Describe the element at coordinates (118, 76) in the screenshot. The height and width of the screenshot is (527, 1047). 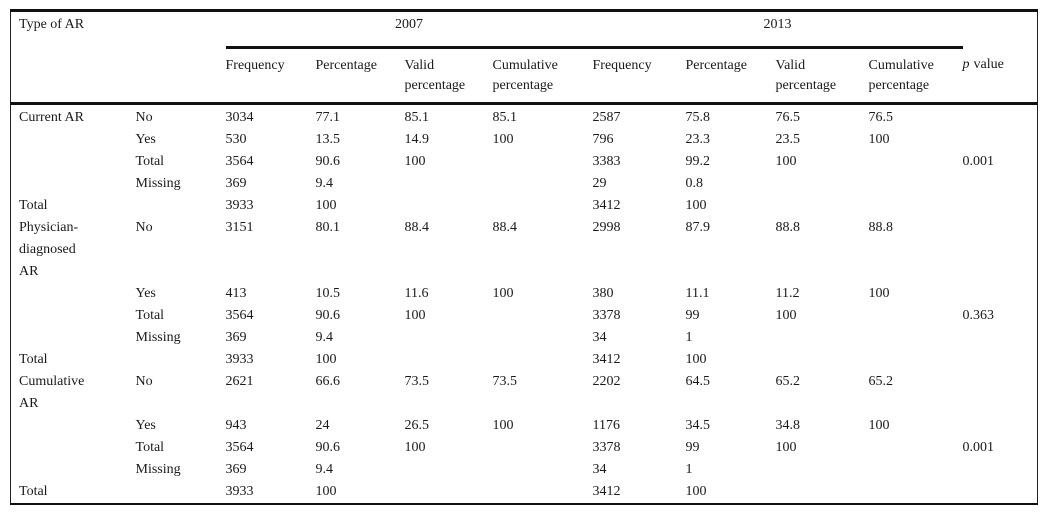
I see `empty-header-cell` at that location.